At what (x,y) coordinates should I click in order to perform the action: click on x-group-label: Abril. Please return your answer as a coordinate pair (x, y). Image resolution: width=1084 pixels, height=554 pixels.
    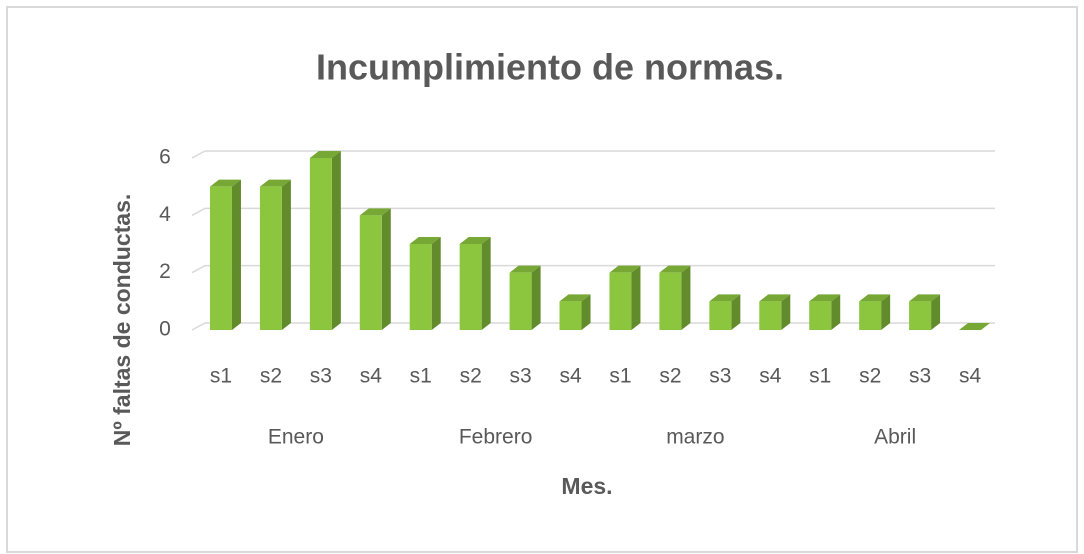
    Looking at the image, I should click on (895, 437).